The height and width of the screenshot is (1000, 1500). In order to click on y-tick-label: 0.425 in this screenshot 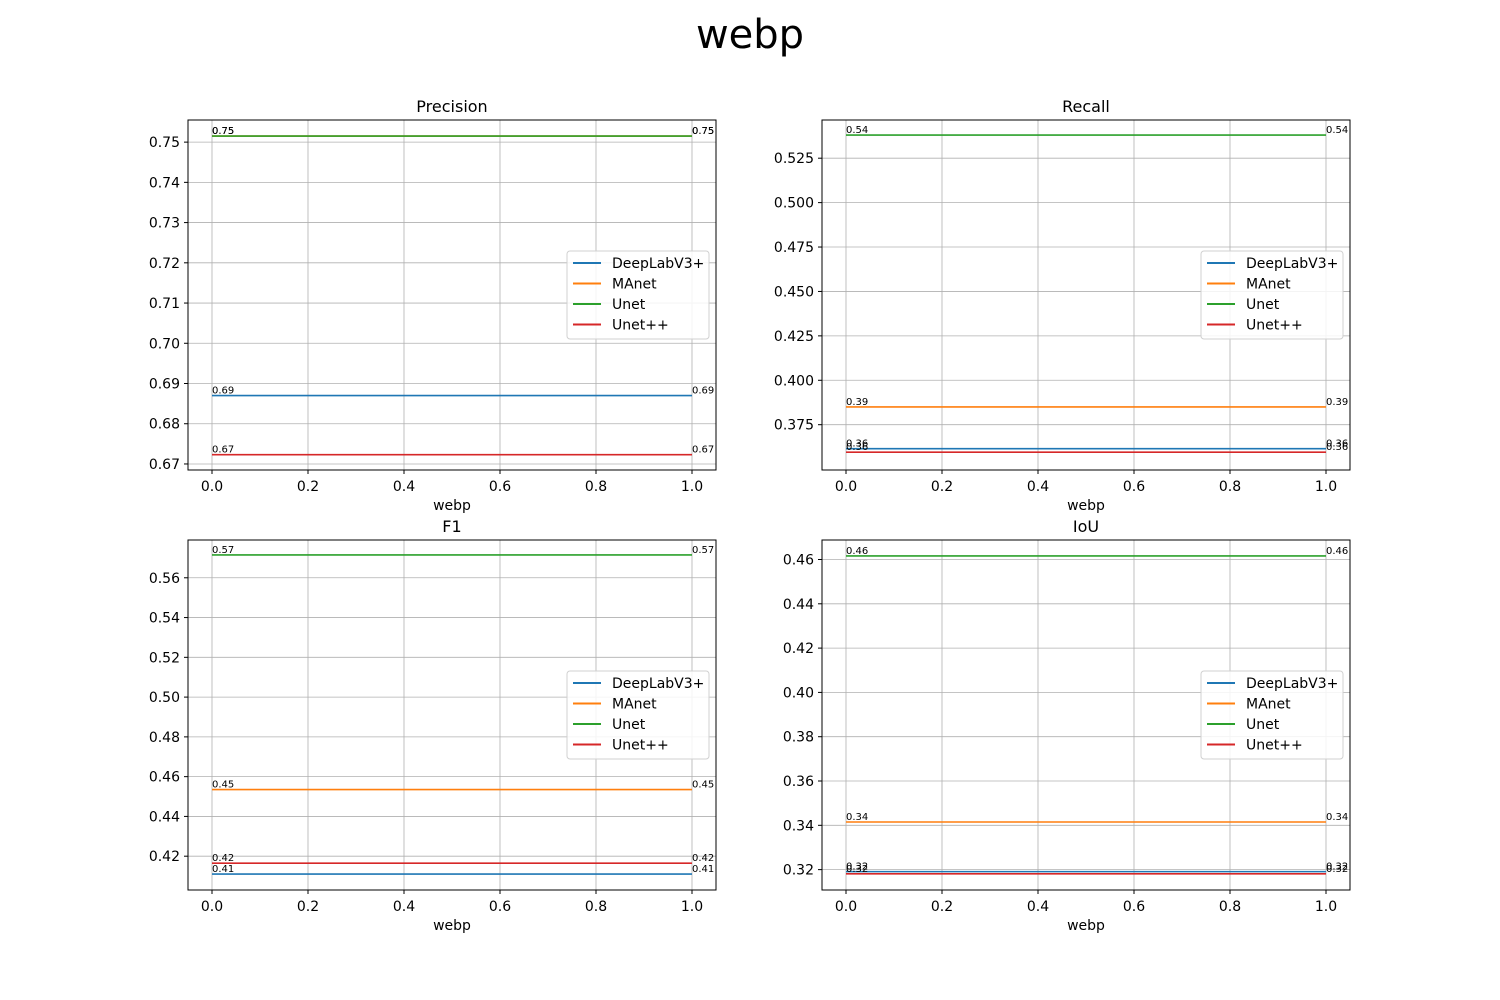, I will do `click(794, 337)`.